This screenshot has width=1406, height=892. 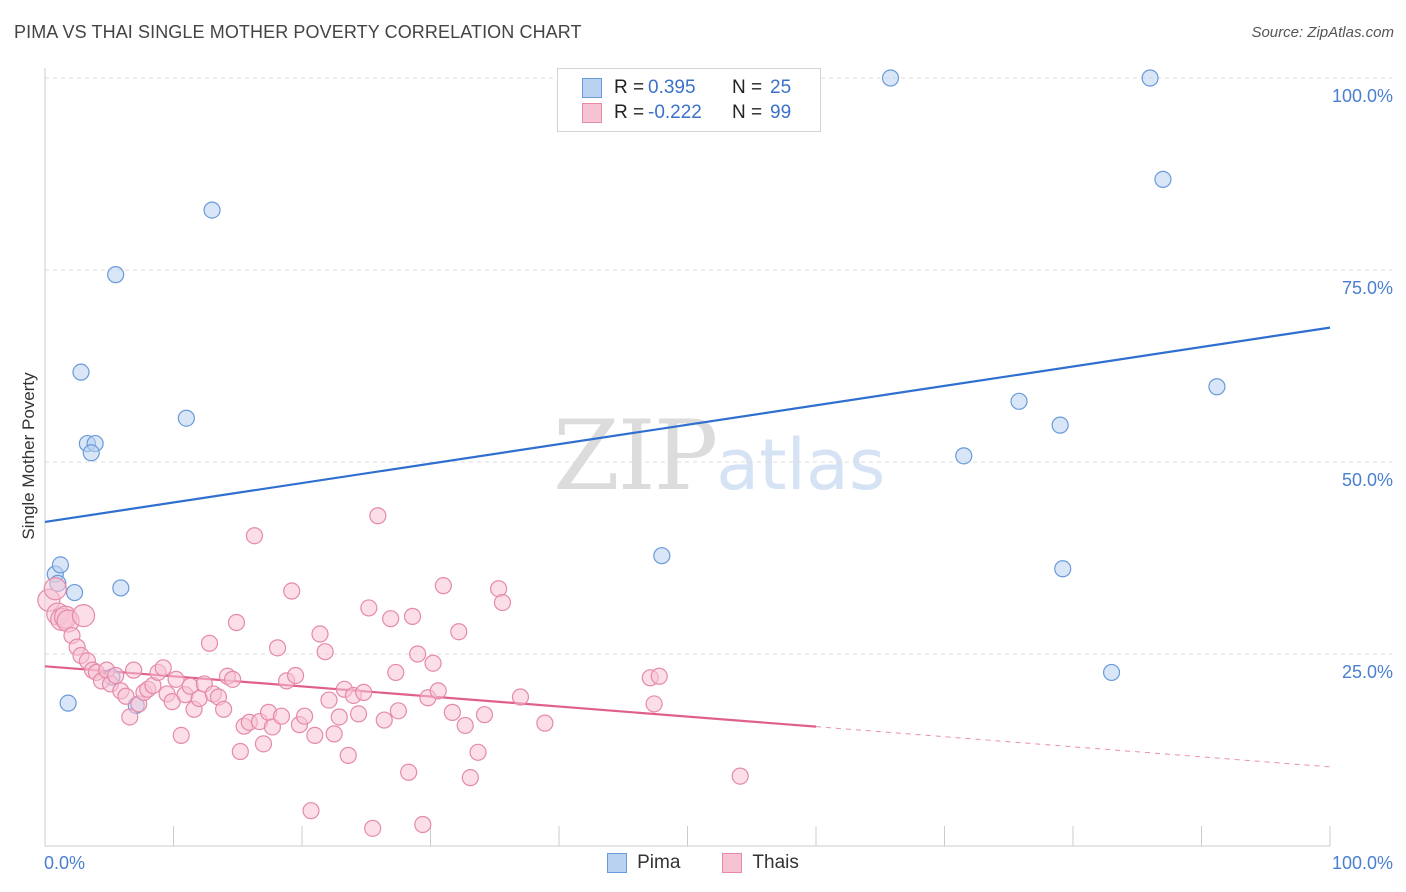 What do you see at coordinates (28, 456) in the screenshot?
I see `y-axis-label: Single Mother Poverty` at bounding box center [28, 456].